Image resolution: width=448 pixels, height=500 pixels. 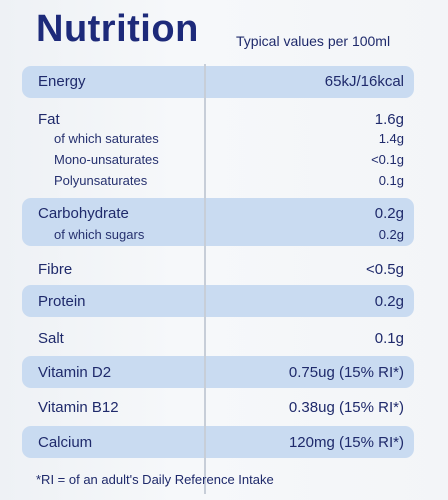 I want to click on nutrient-name: Protein, so click(x=62, y=301).